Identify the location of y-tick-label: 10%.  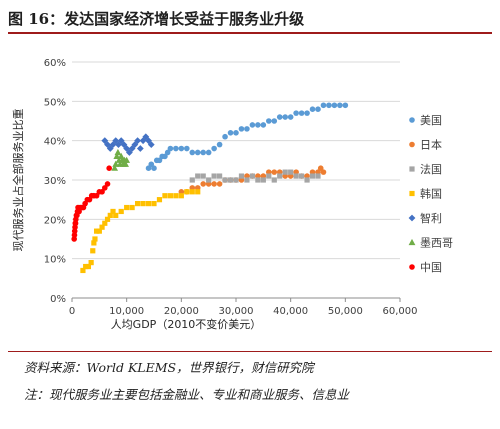
(55, 260).